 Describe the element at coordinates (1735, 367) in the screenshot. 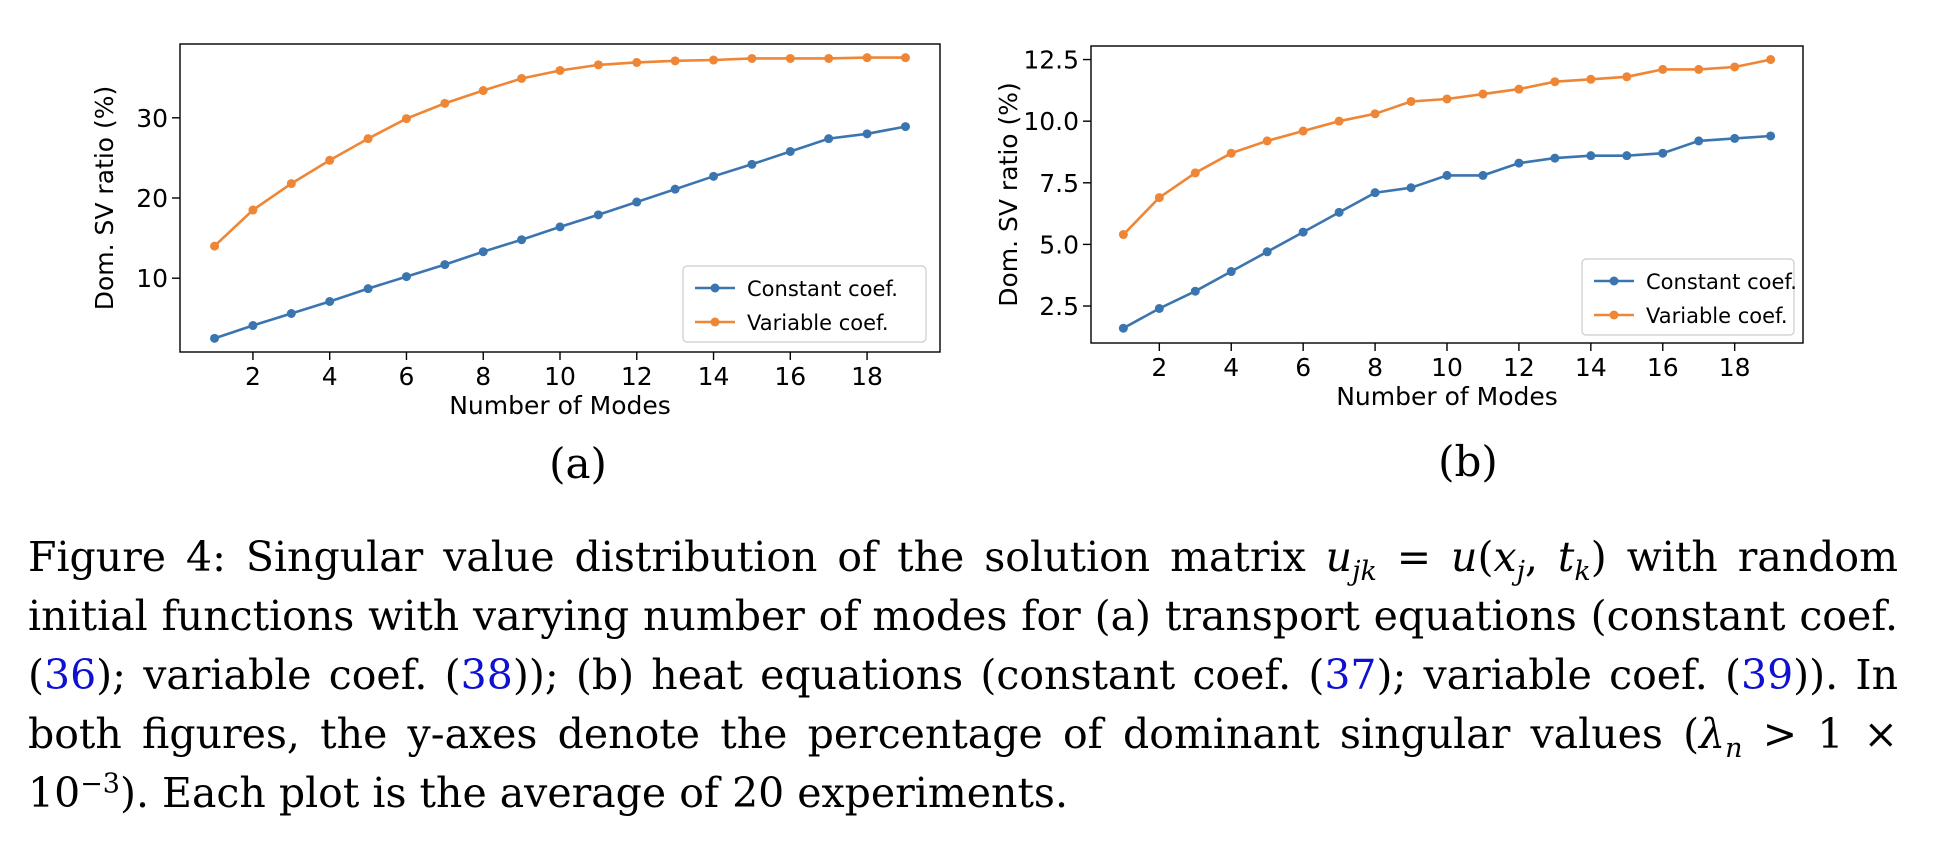

I see `chart-b-x-tick-label: 18` at that location.